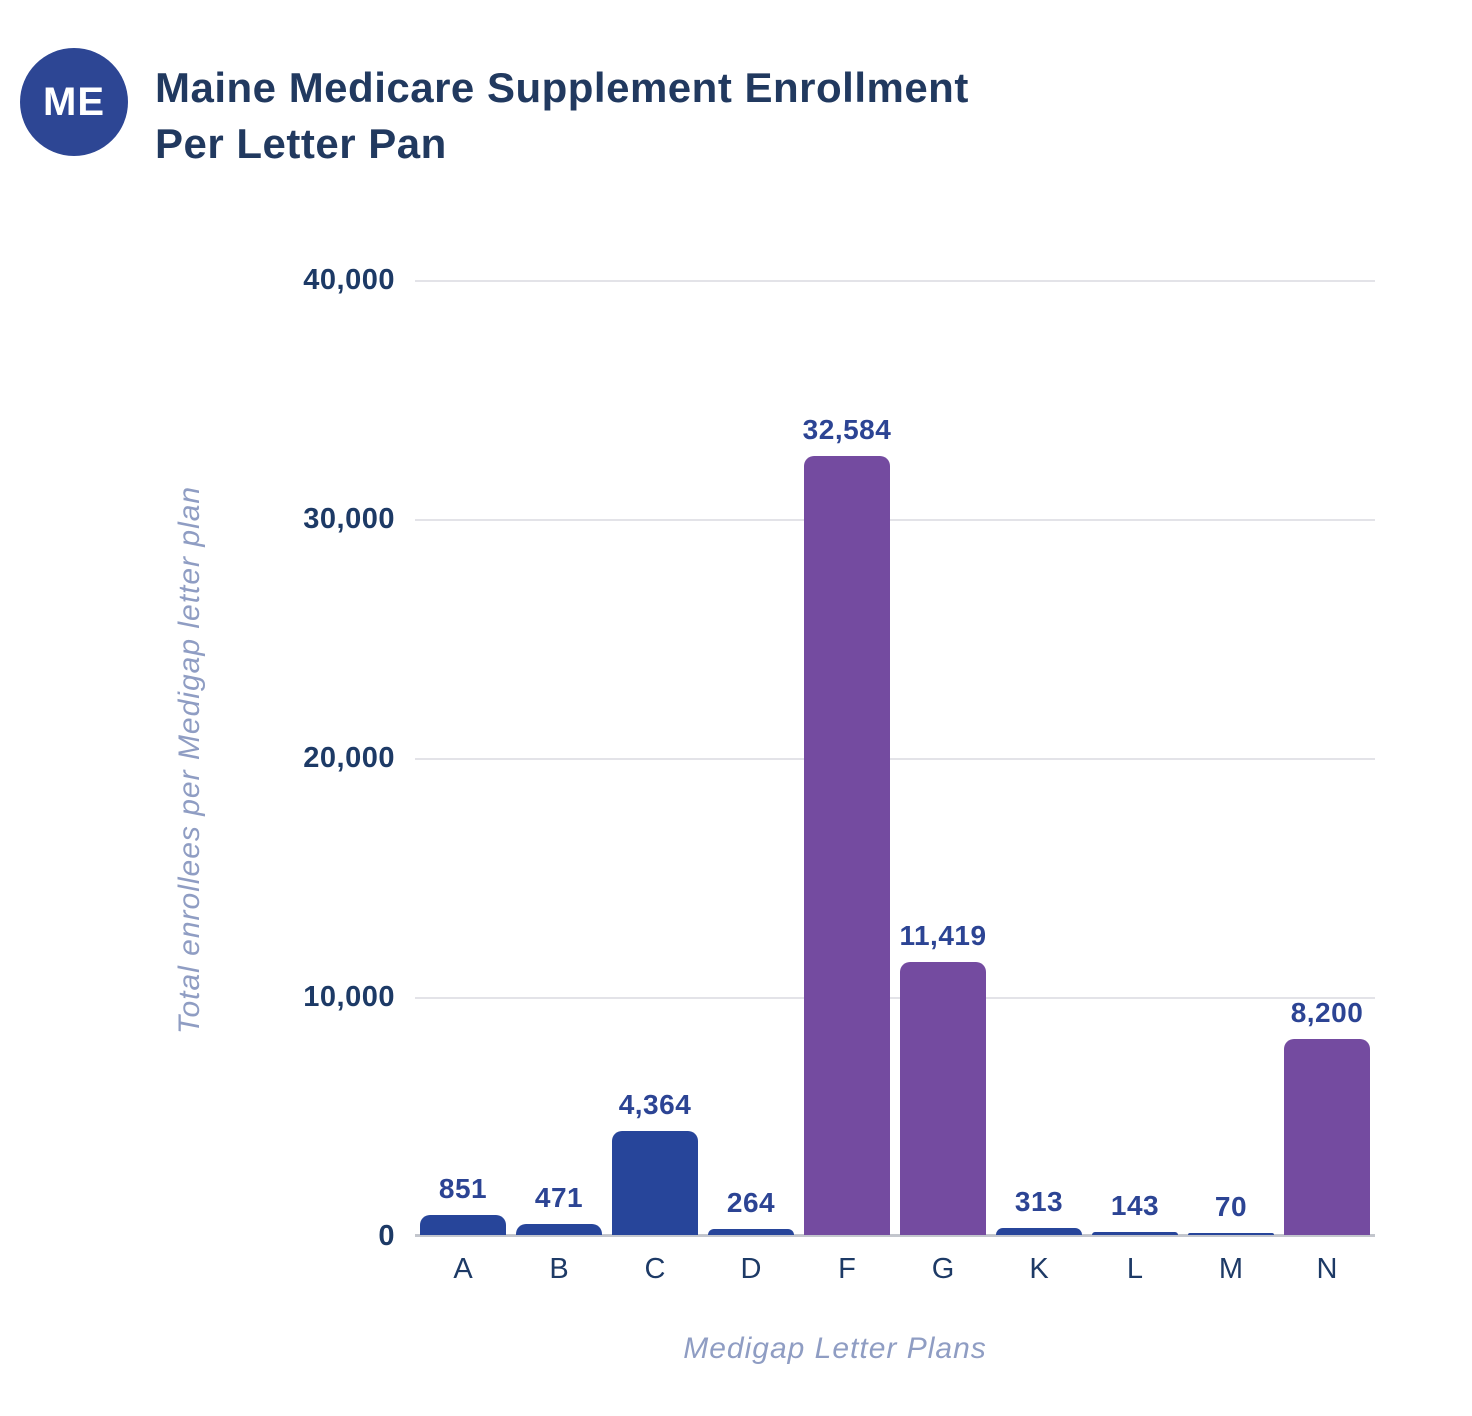 The height and width of the screenshot is (1416, 1472). What do you see at coordinates (895, 520) in the screenshot?
I see `gridline-30,000` at bounding box center [895, 520].